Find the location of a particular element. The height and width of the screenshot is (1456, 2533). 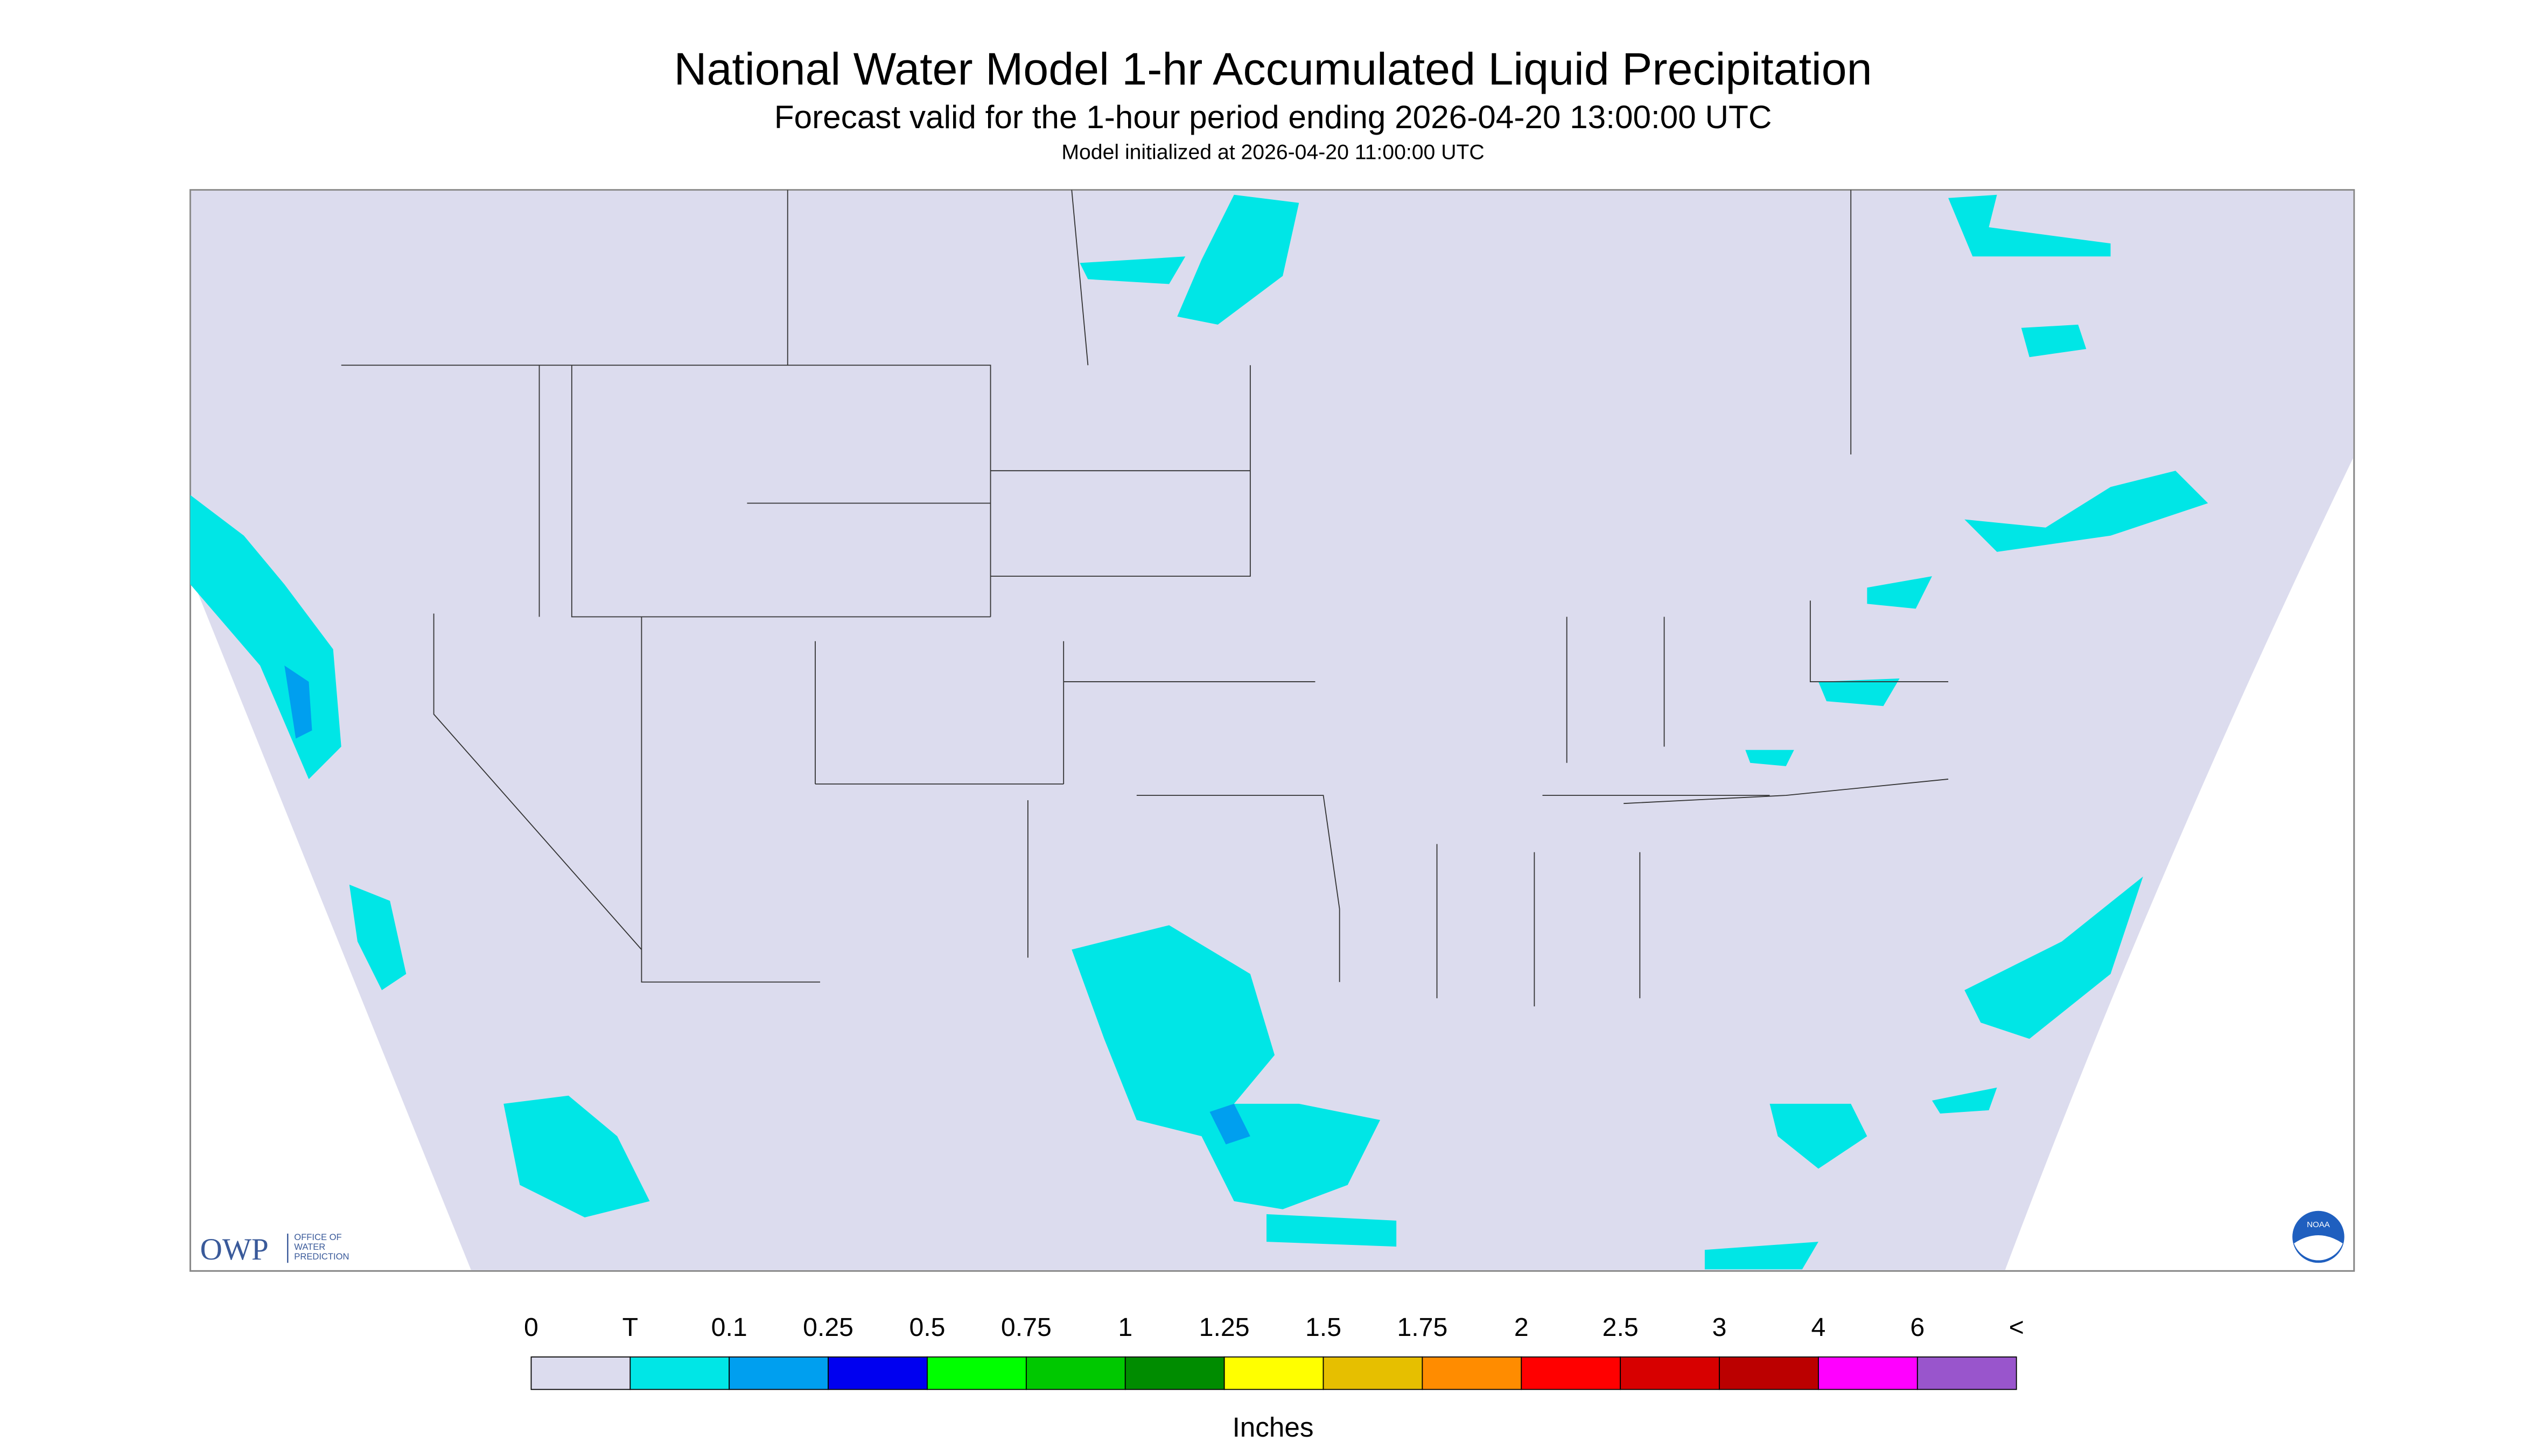

owp-text: WATER is located at coordinates (309, 1247).